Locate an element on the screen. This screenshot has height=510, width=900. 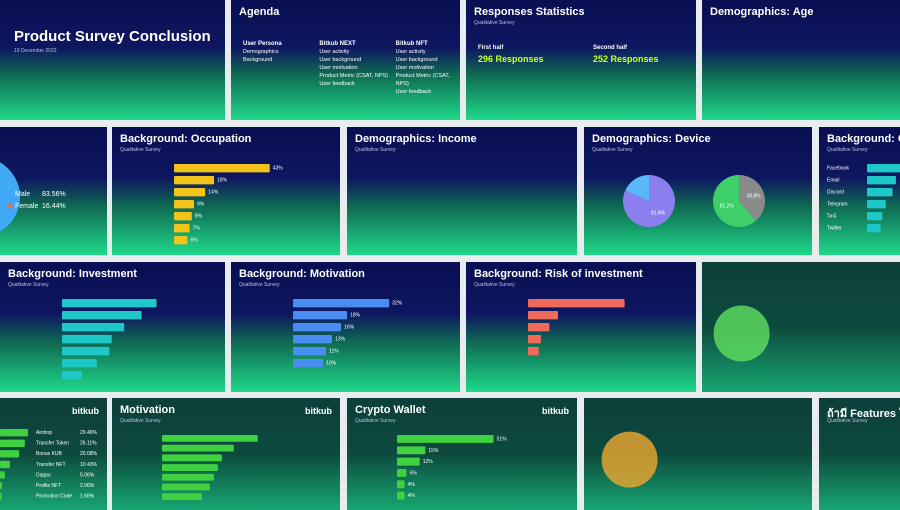
legend-label: Female is located at coordinates (26, 206).